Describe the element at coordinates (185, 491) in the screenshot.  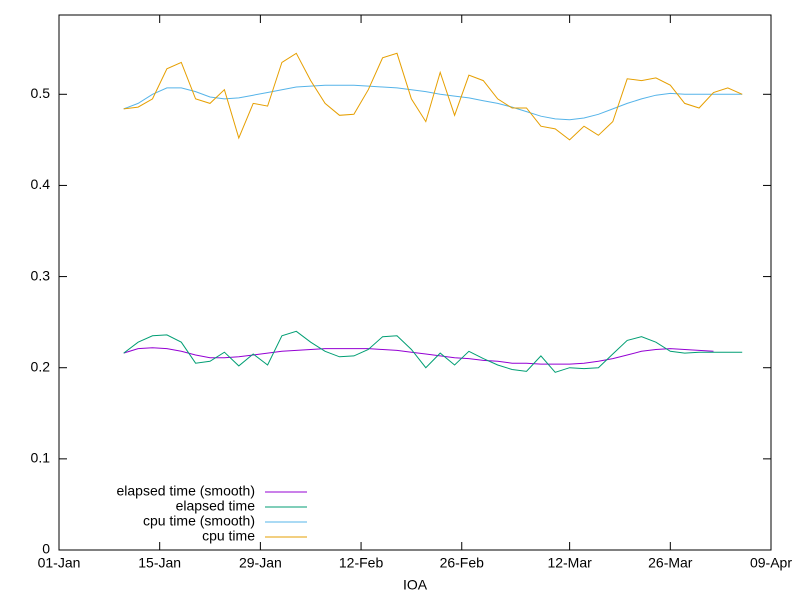
I see `legend-label: elapsed time (smooth)` at that location.